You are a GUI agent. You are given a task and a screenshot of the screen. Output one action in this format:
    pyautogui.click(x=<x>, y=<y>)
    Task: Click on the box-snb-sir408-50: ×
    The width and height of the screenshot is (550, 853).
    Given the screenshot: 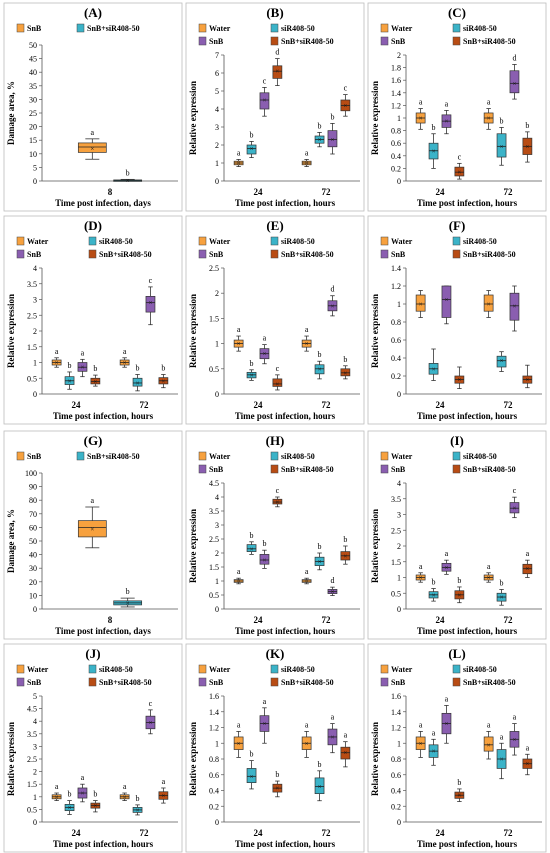 What is the action you would take?
    pyautogui.click(x=459, y=378)
    